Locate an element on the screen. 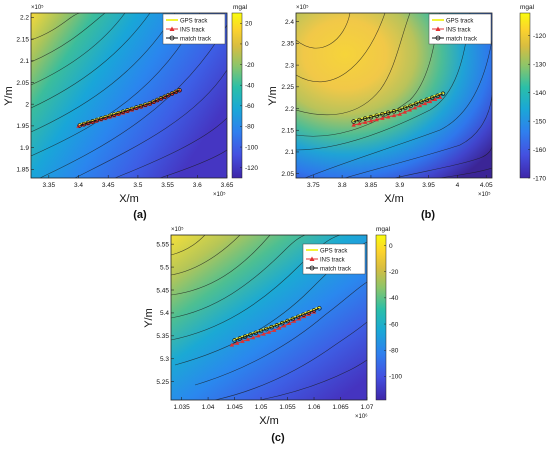 The height and width of the screenshot is (455, 550). panel-c-legend: GPS track INS track match track is located at coordinates (334, 259).